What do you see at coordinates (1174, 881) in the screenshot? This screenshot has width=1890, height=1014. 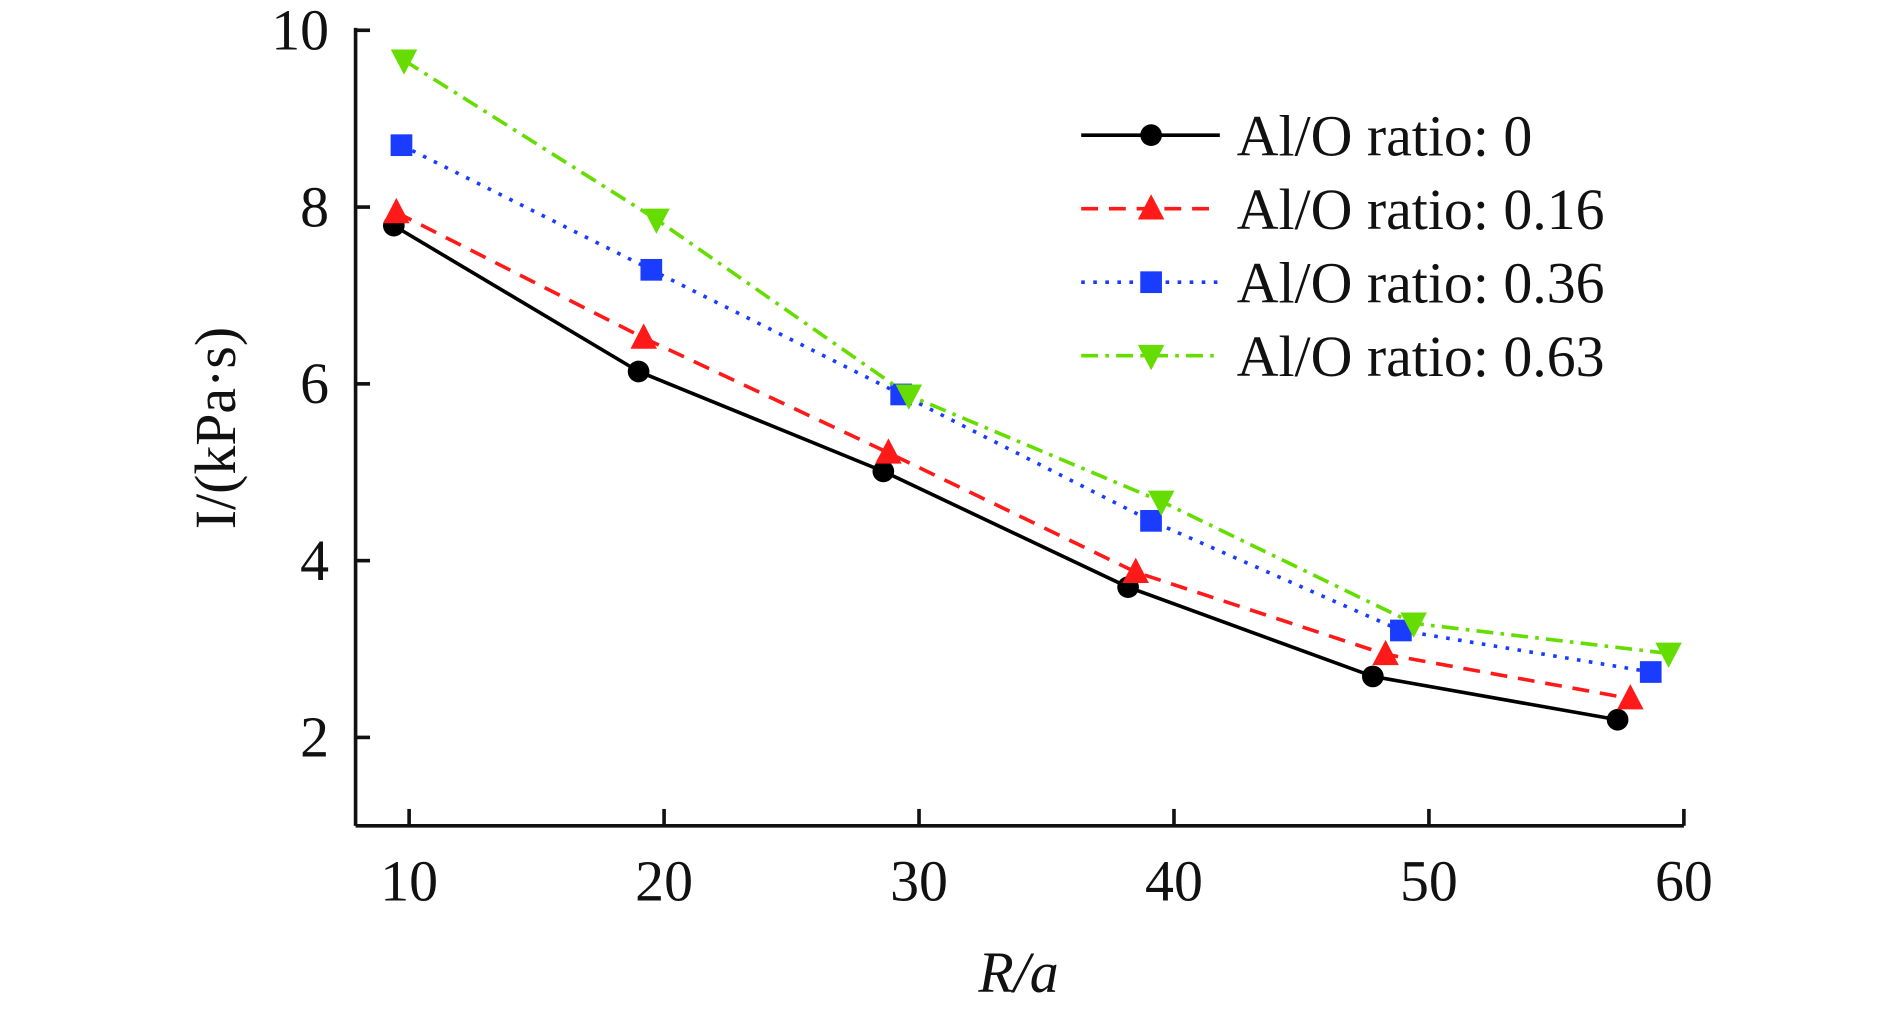 I see `x-tick-label: 40` at bounding box center [1174, 881].